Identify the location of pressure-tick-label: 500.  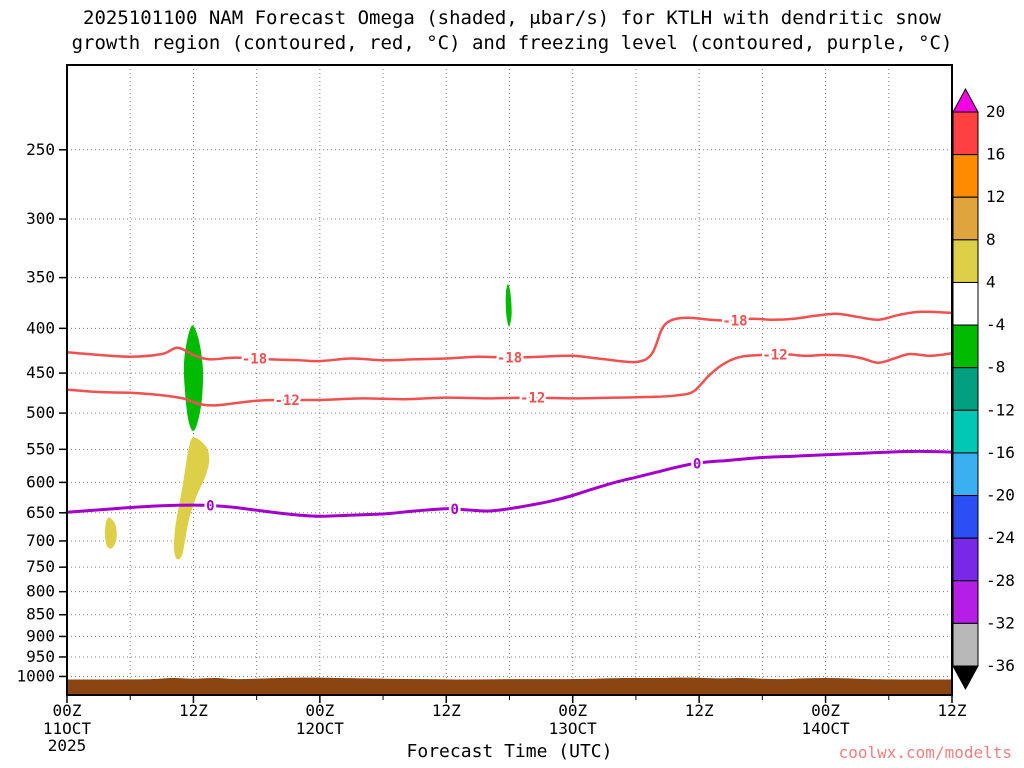
(40, 412).